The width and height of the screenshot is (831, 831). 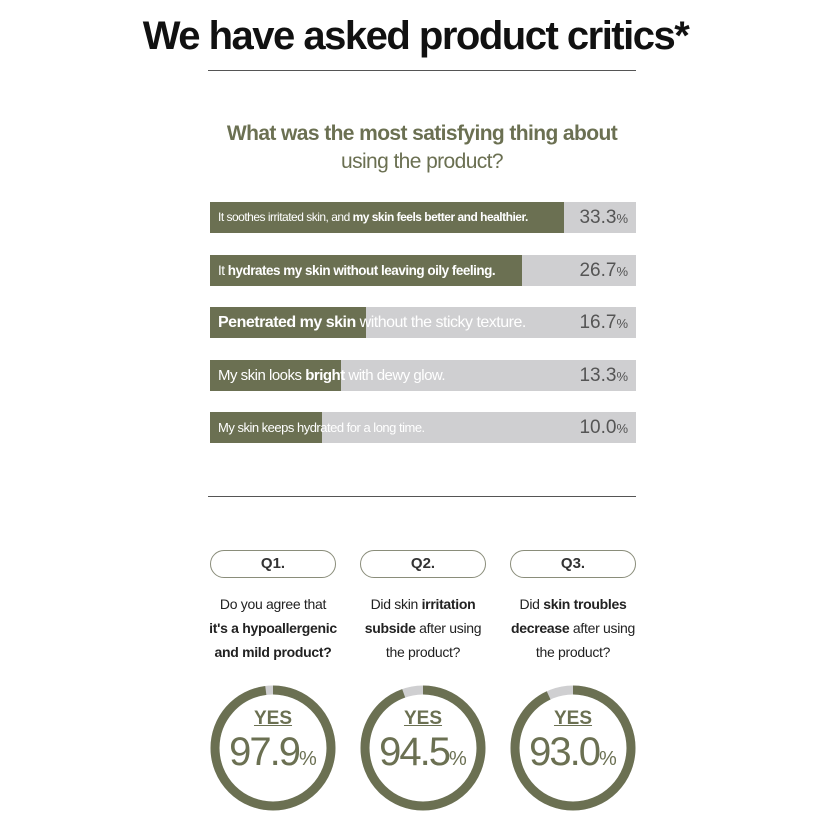 I want to click on middle-divider, so click(x=422, y=496).